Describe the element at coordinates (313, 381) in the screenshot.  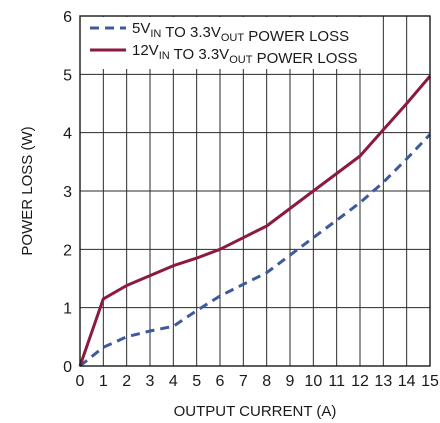
I see `x-tick-label: 10` at that location.